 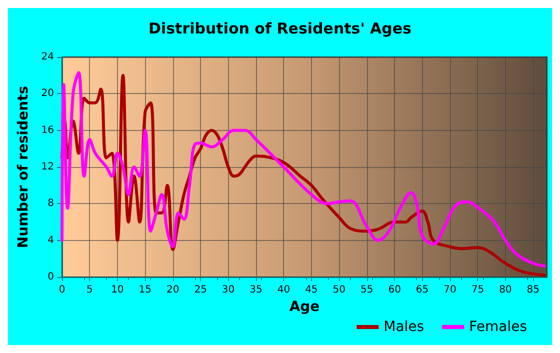 I want to click on x-tick-label: 20, so click(x=173, y=290).